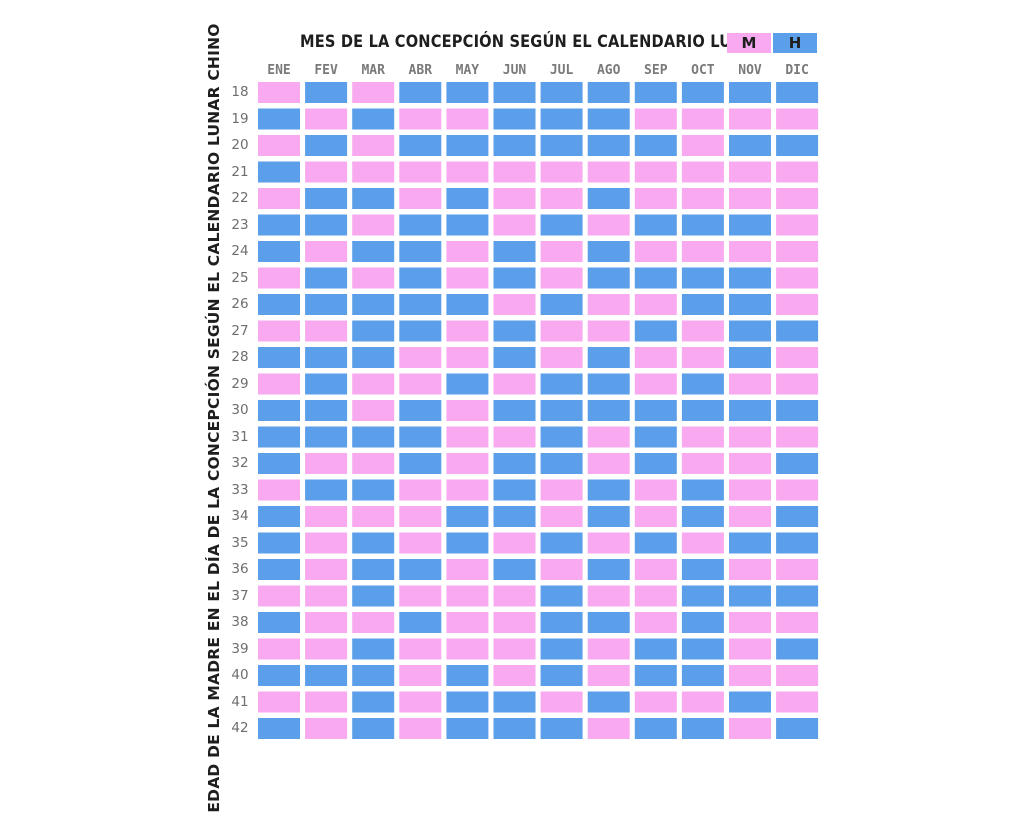  What do you see at coordinates (326, 437) in the screenshot?
I see `cell-31-fev` at bounding box center [326, 437].